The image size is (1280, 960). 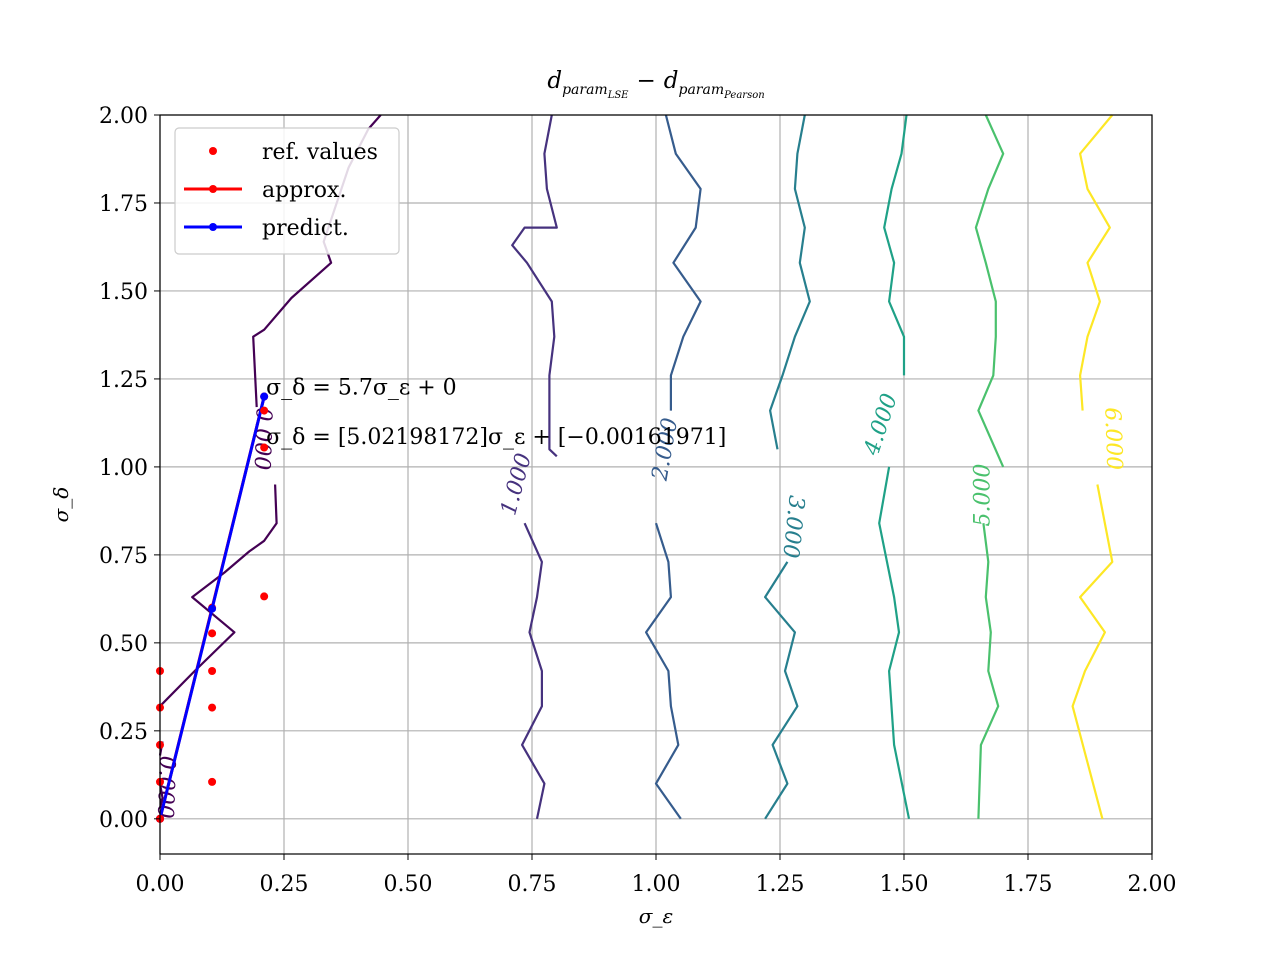 What do you see at coordinates (361, 388) in the screenshot?
I see `equation-annotation: σ_δ = 5.7σ_ε + 0` at bounding box center [361, 388].